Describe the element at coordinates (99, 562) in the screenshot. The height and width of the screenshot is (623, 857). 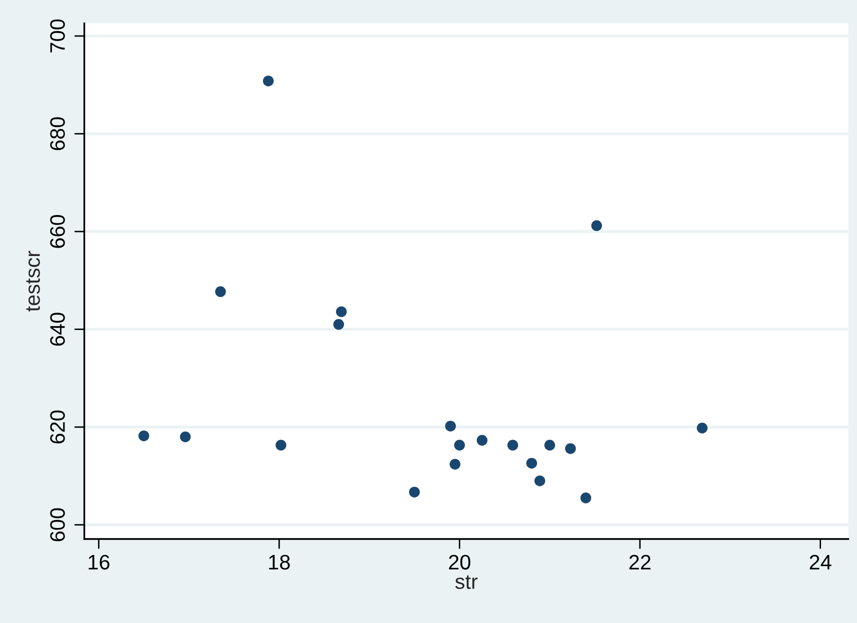
I see `x-tick-label: 16` at that location.